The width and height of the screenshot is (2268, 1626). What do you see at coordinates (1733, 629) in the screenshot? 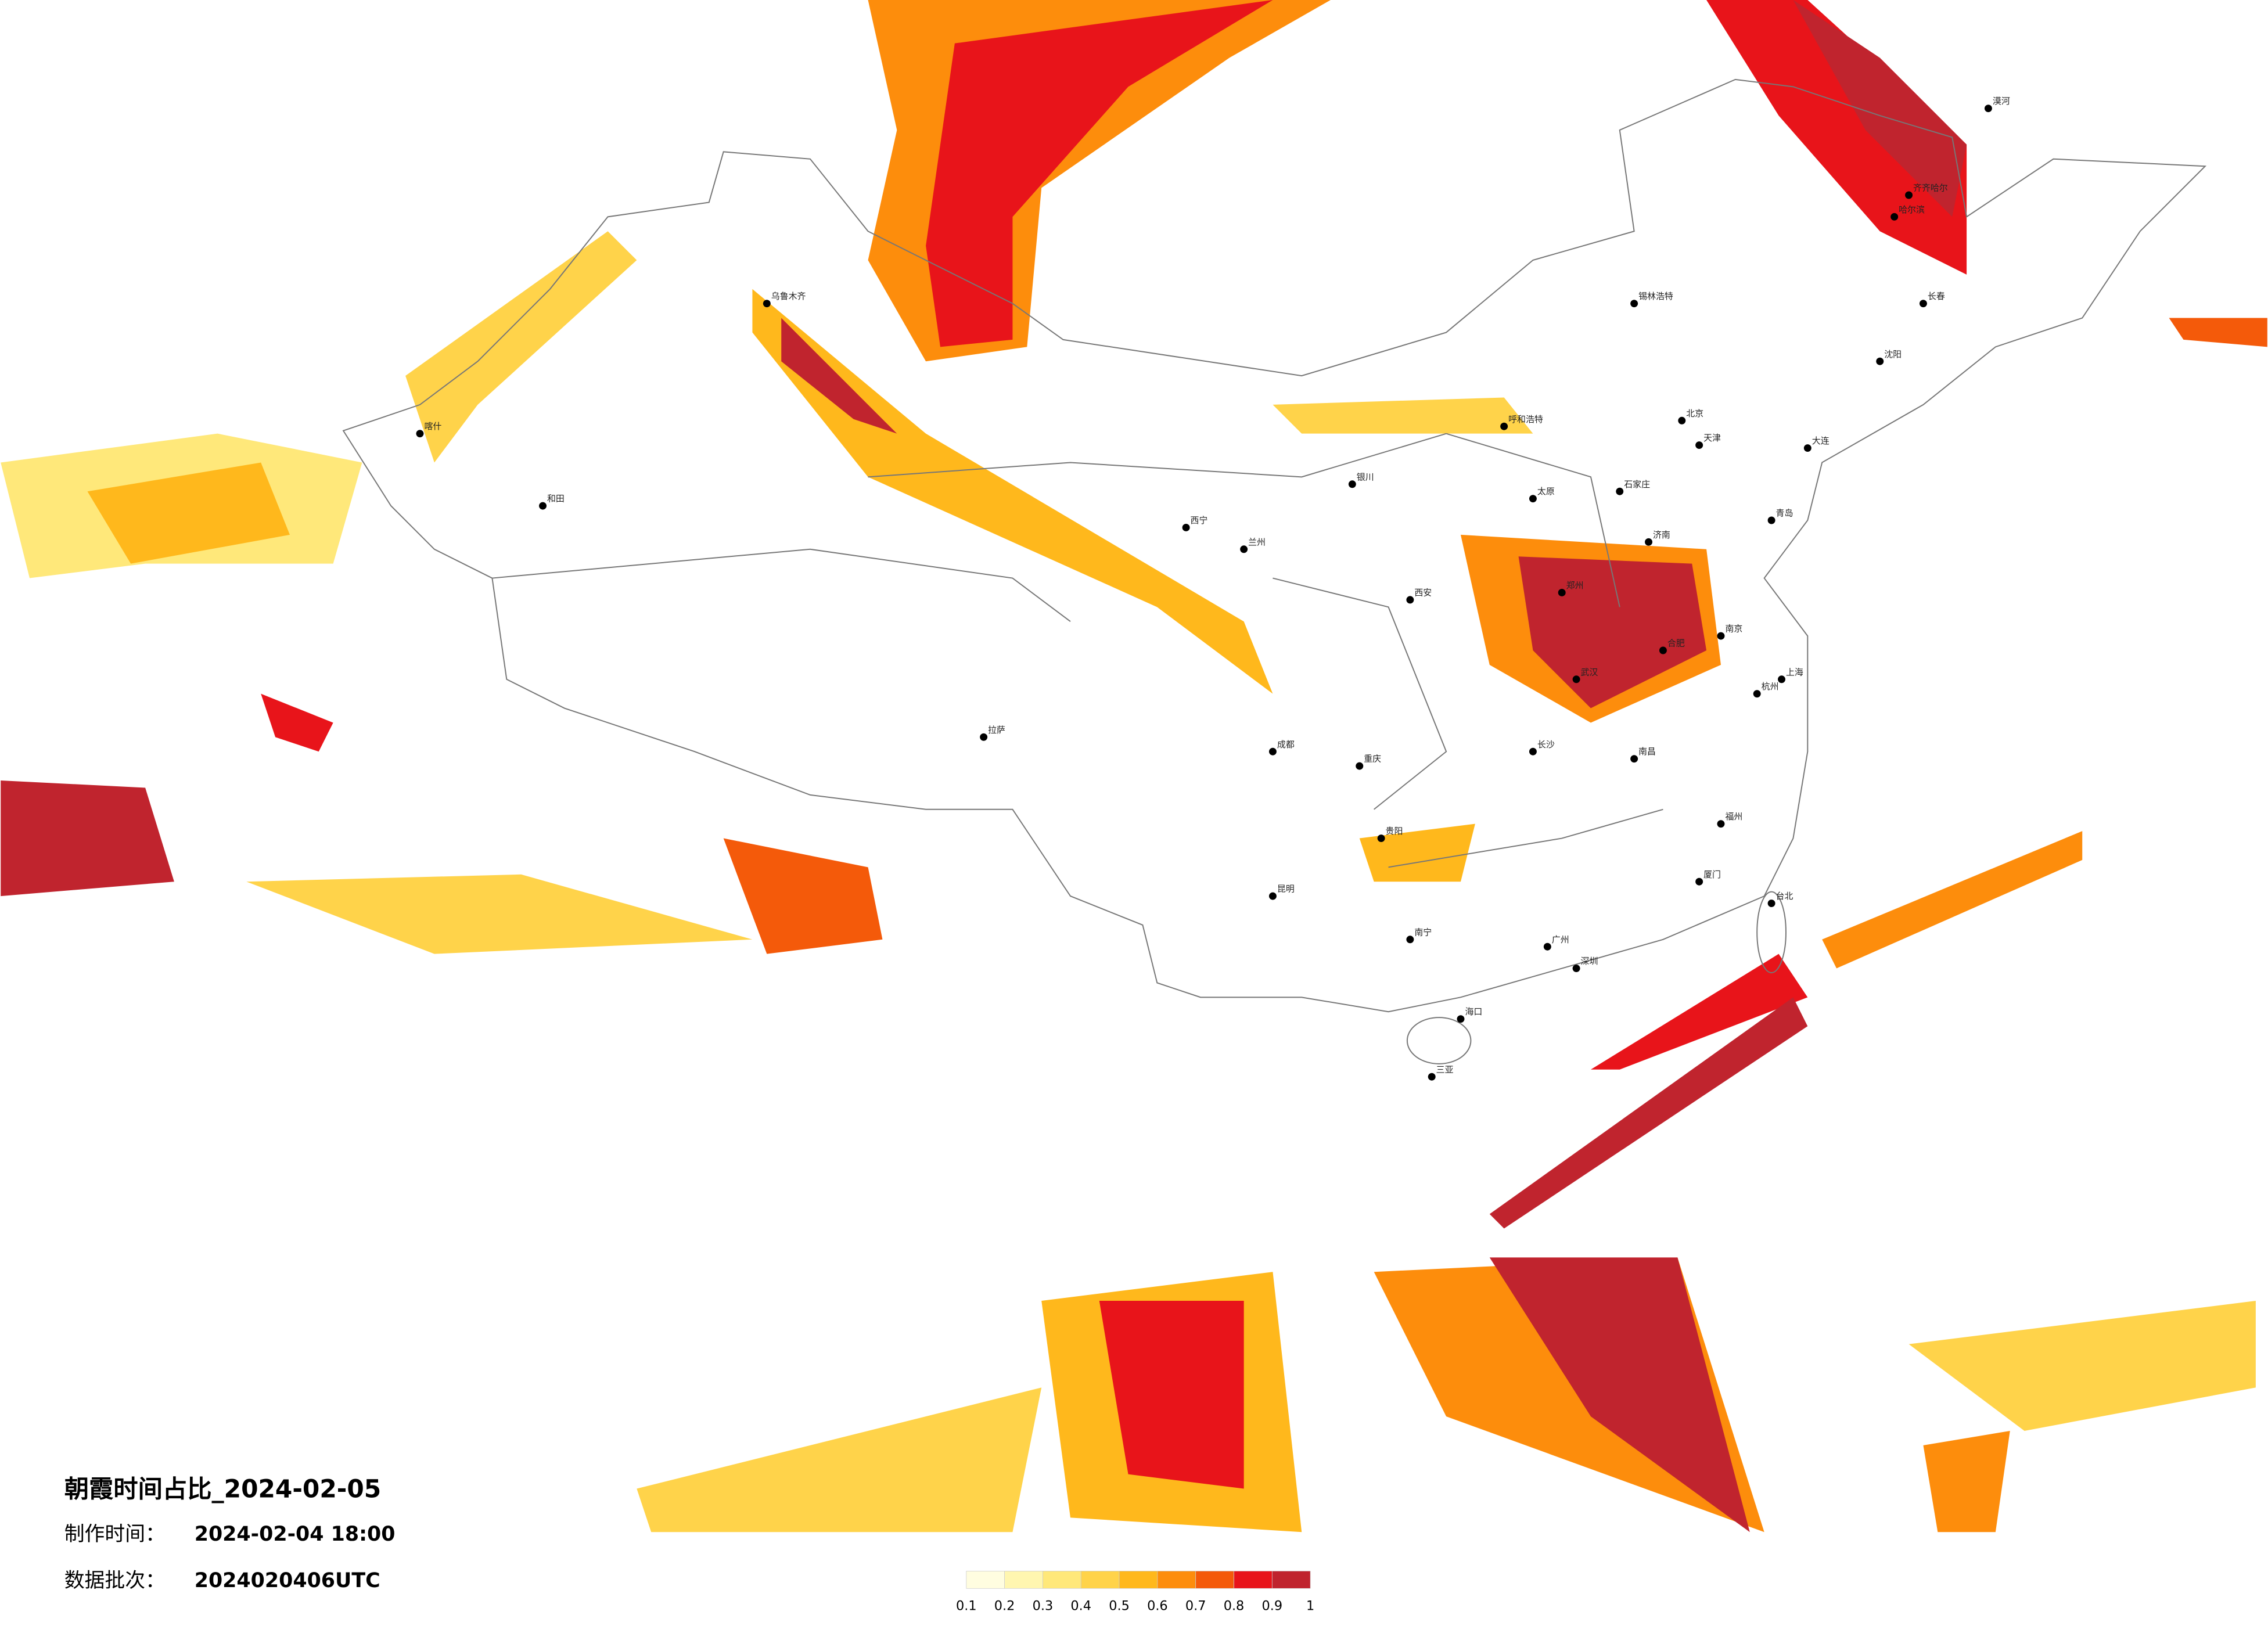
I see `city-label: 南京` at bounding box center [1733, 629].